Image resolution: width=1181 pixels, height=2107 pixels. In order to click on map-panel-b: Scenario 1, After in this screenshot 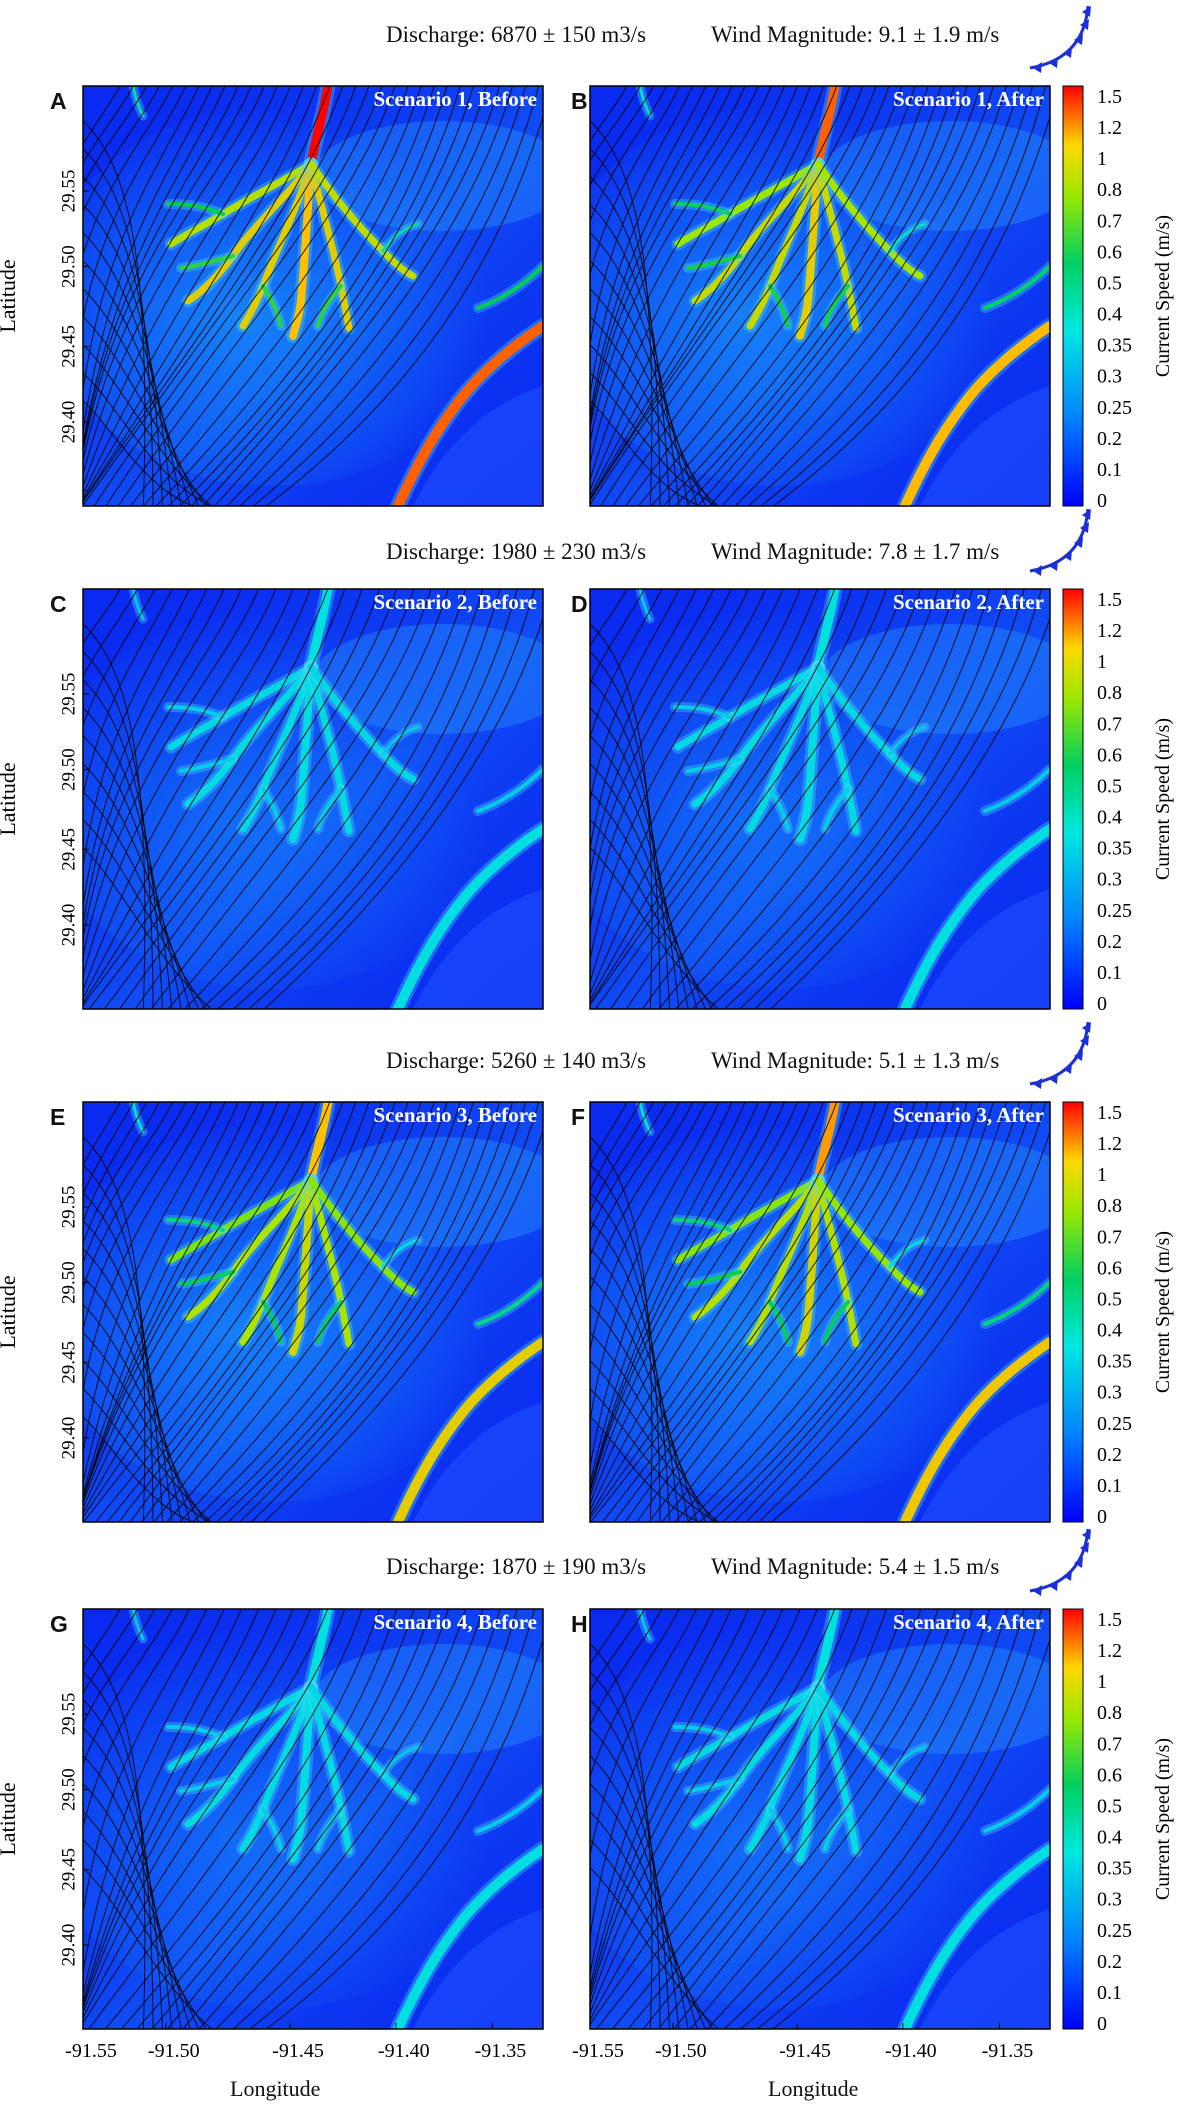, I will do `click(820, 296)`.